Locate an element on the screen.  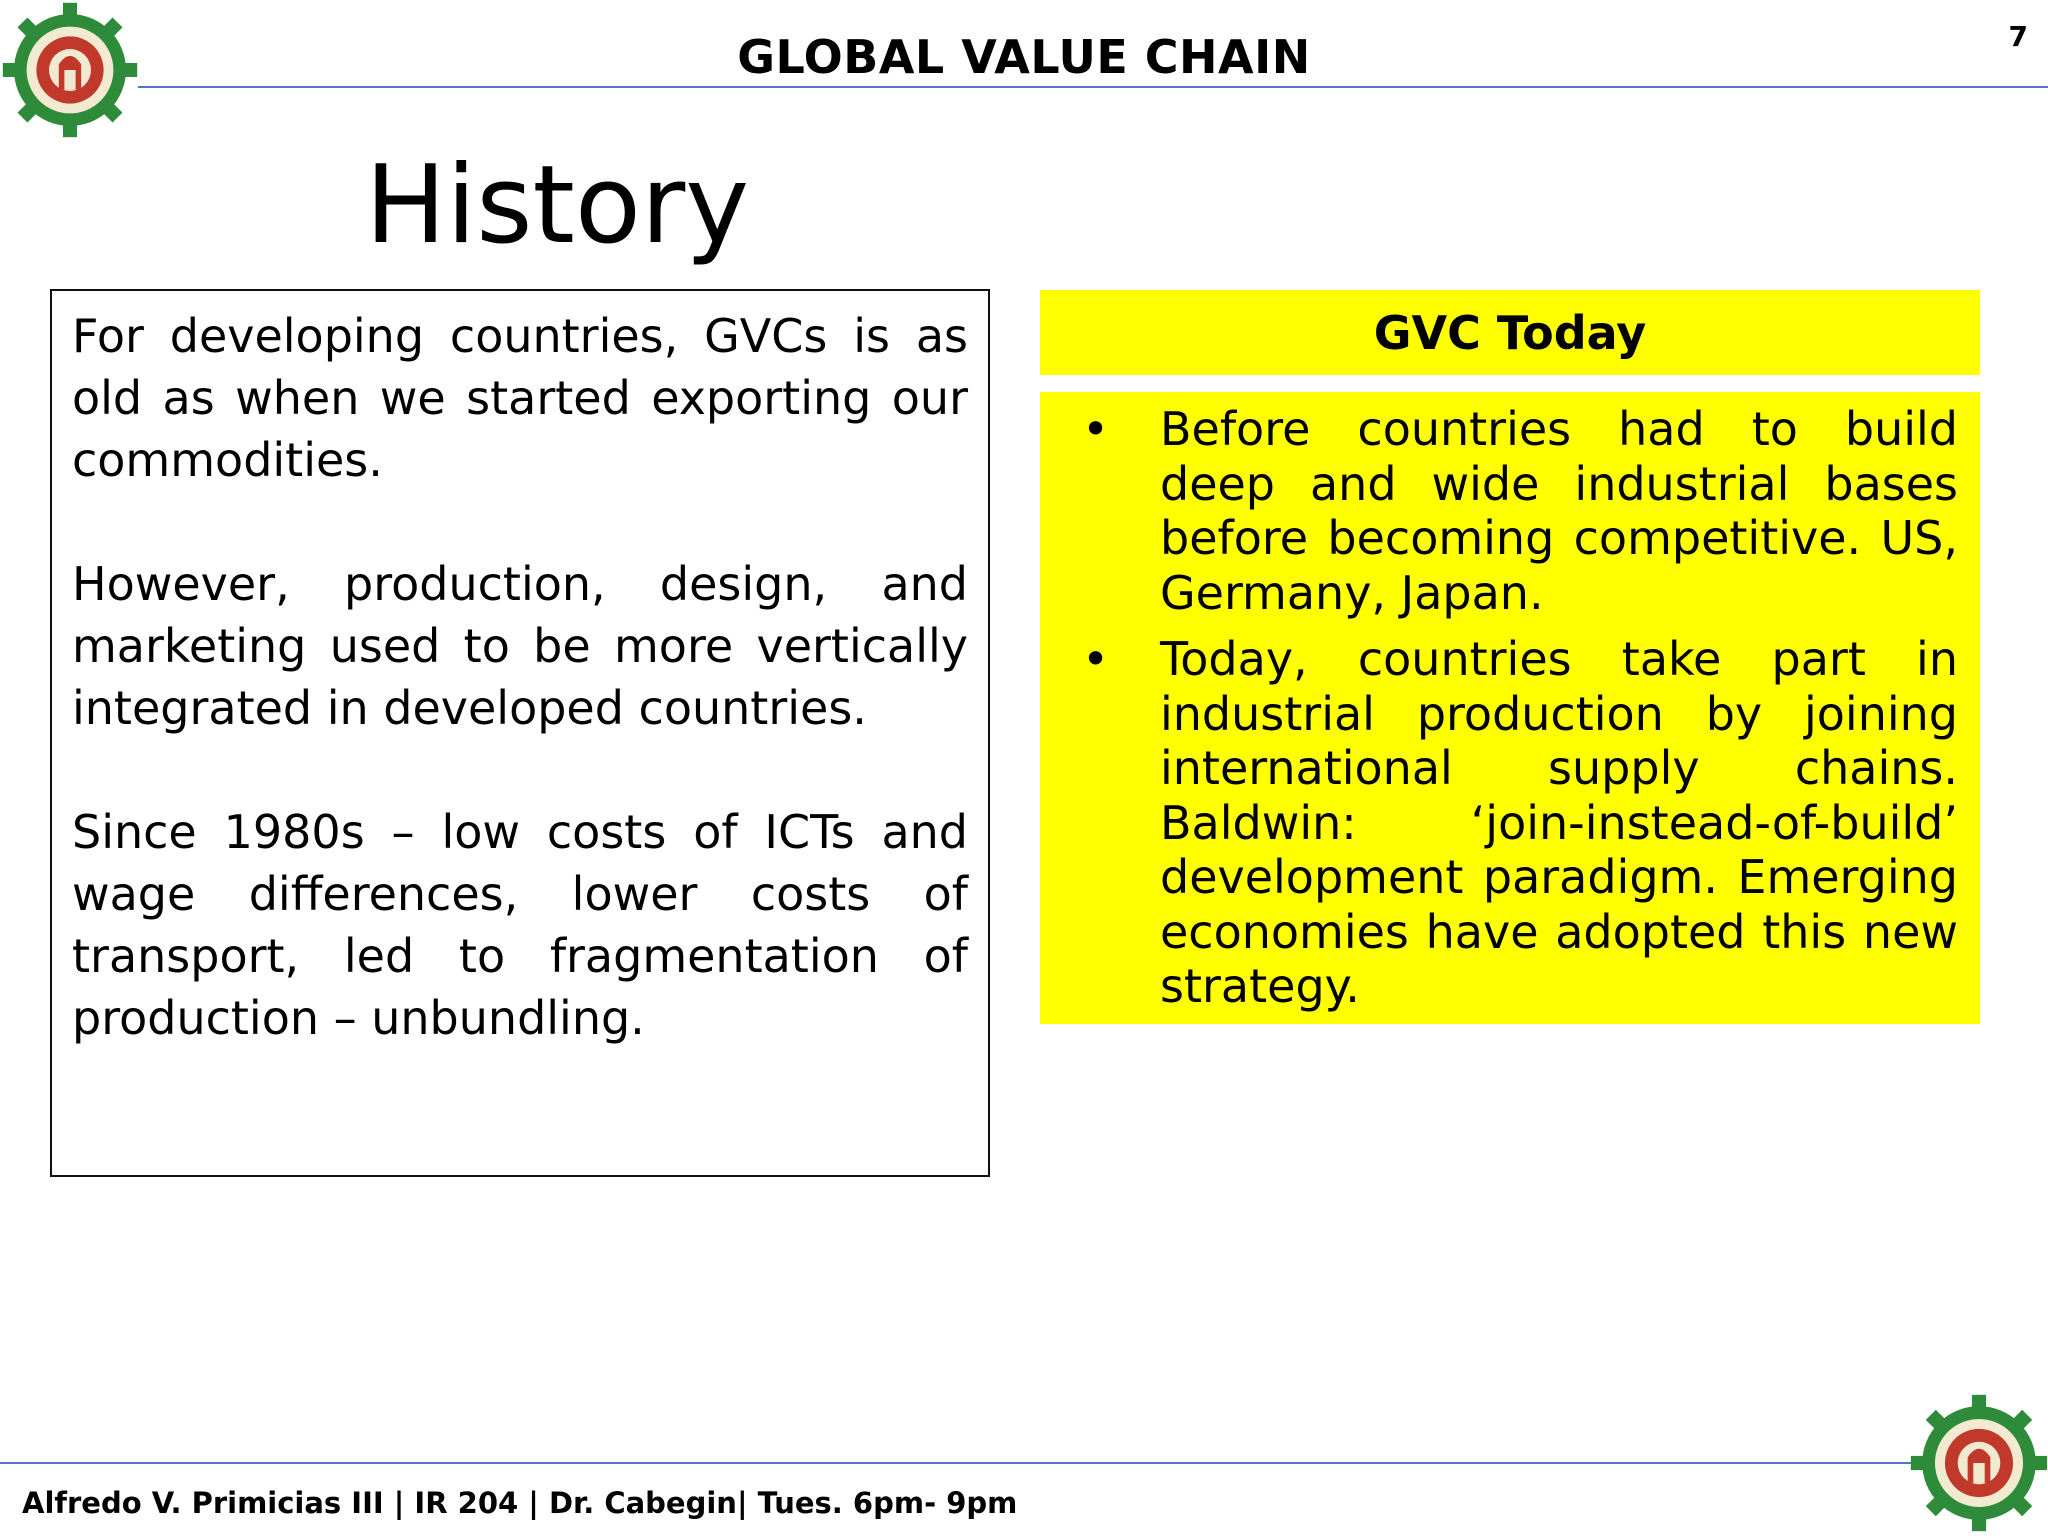
footer-divider is located at coordinates (959, 1463).